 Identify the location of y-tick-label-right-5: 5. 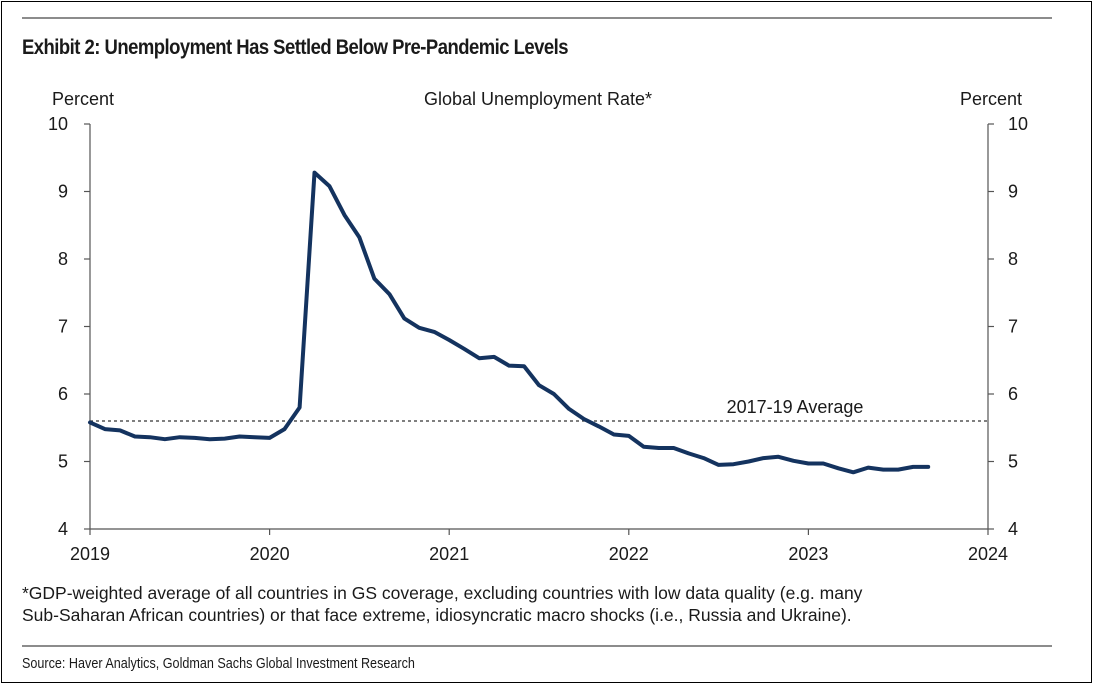
(1013, 462).